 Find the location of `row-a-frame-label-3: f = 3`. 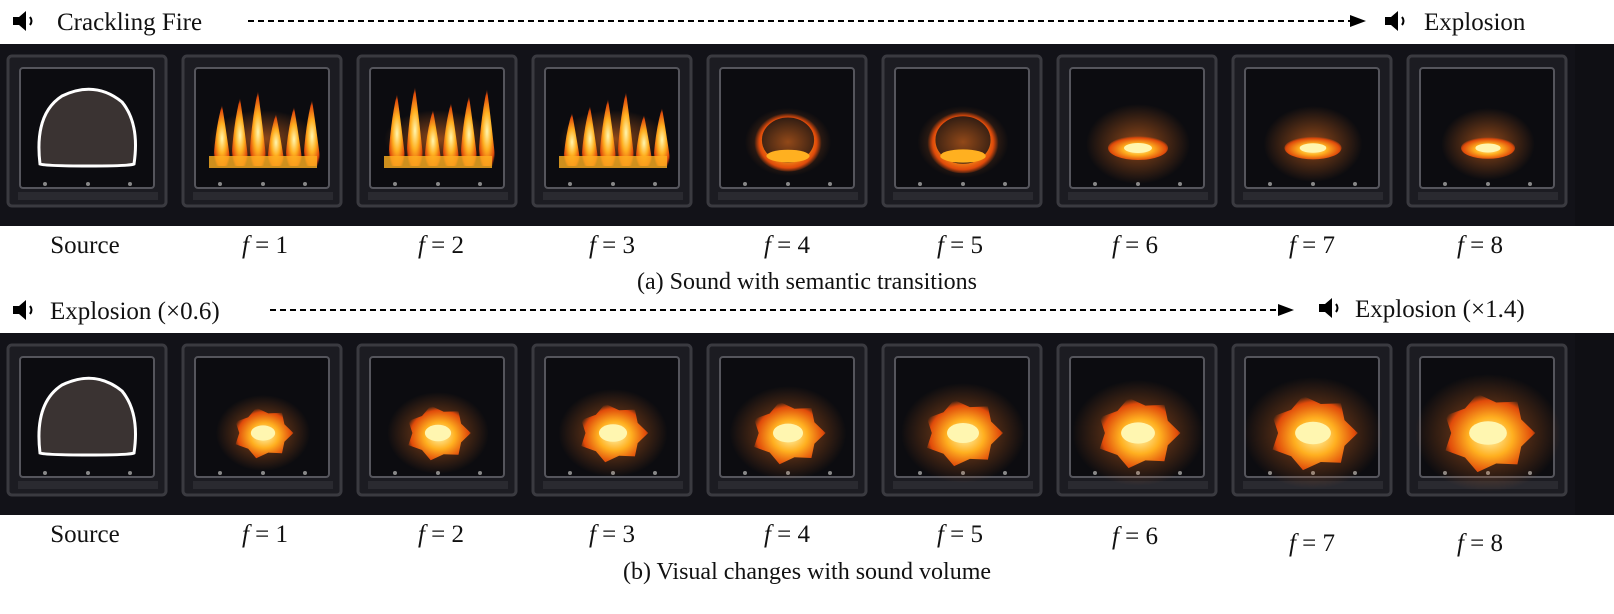

row-a-frame-label-3: f = 3 is located at coordinates (612, 245).